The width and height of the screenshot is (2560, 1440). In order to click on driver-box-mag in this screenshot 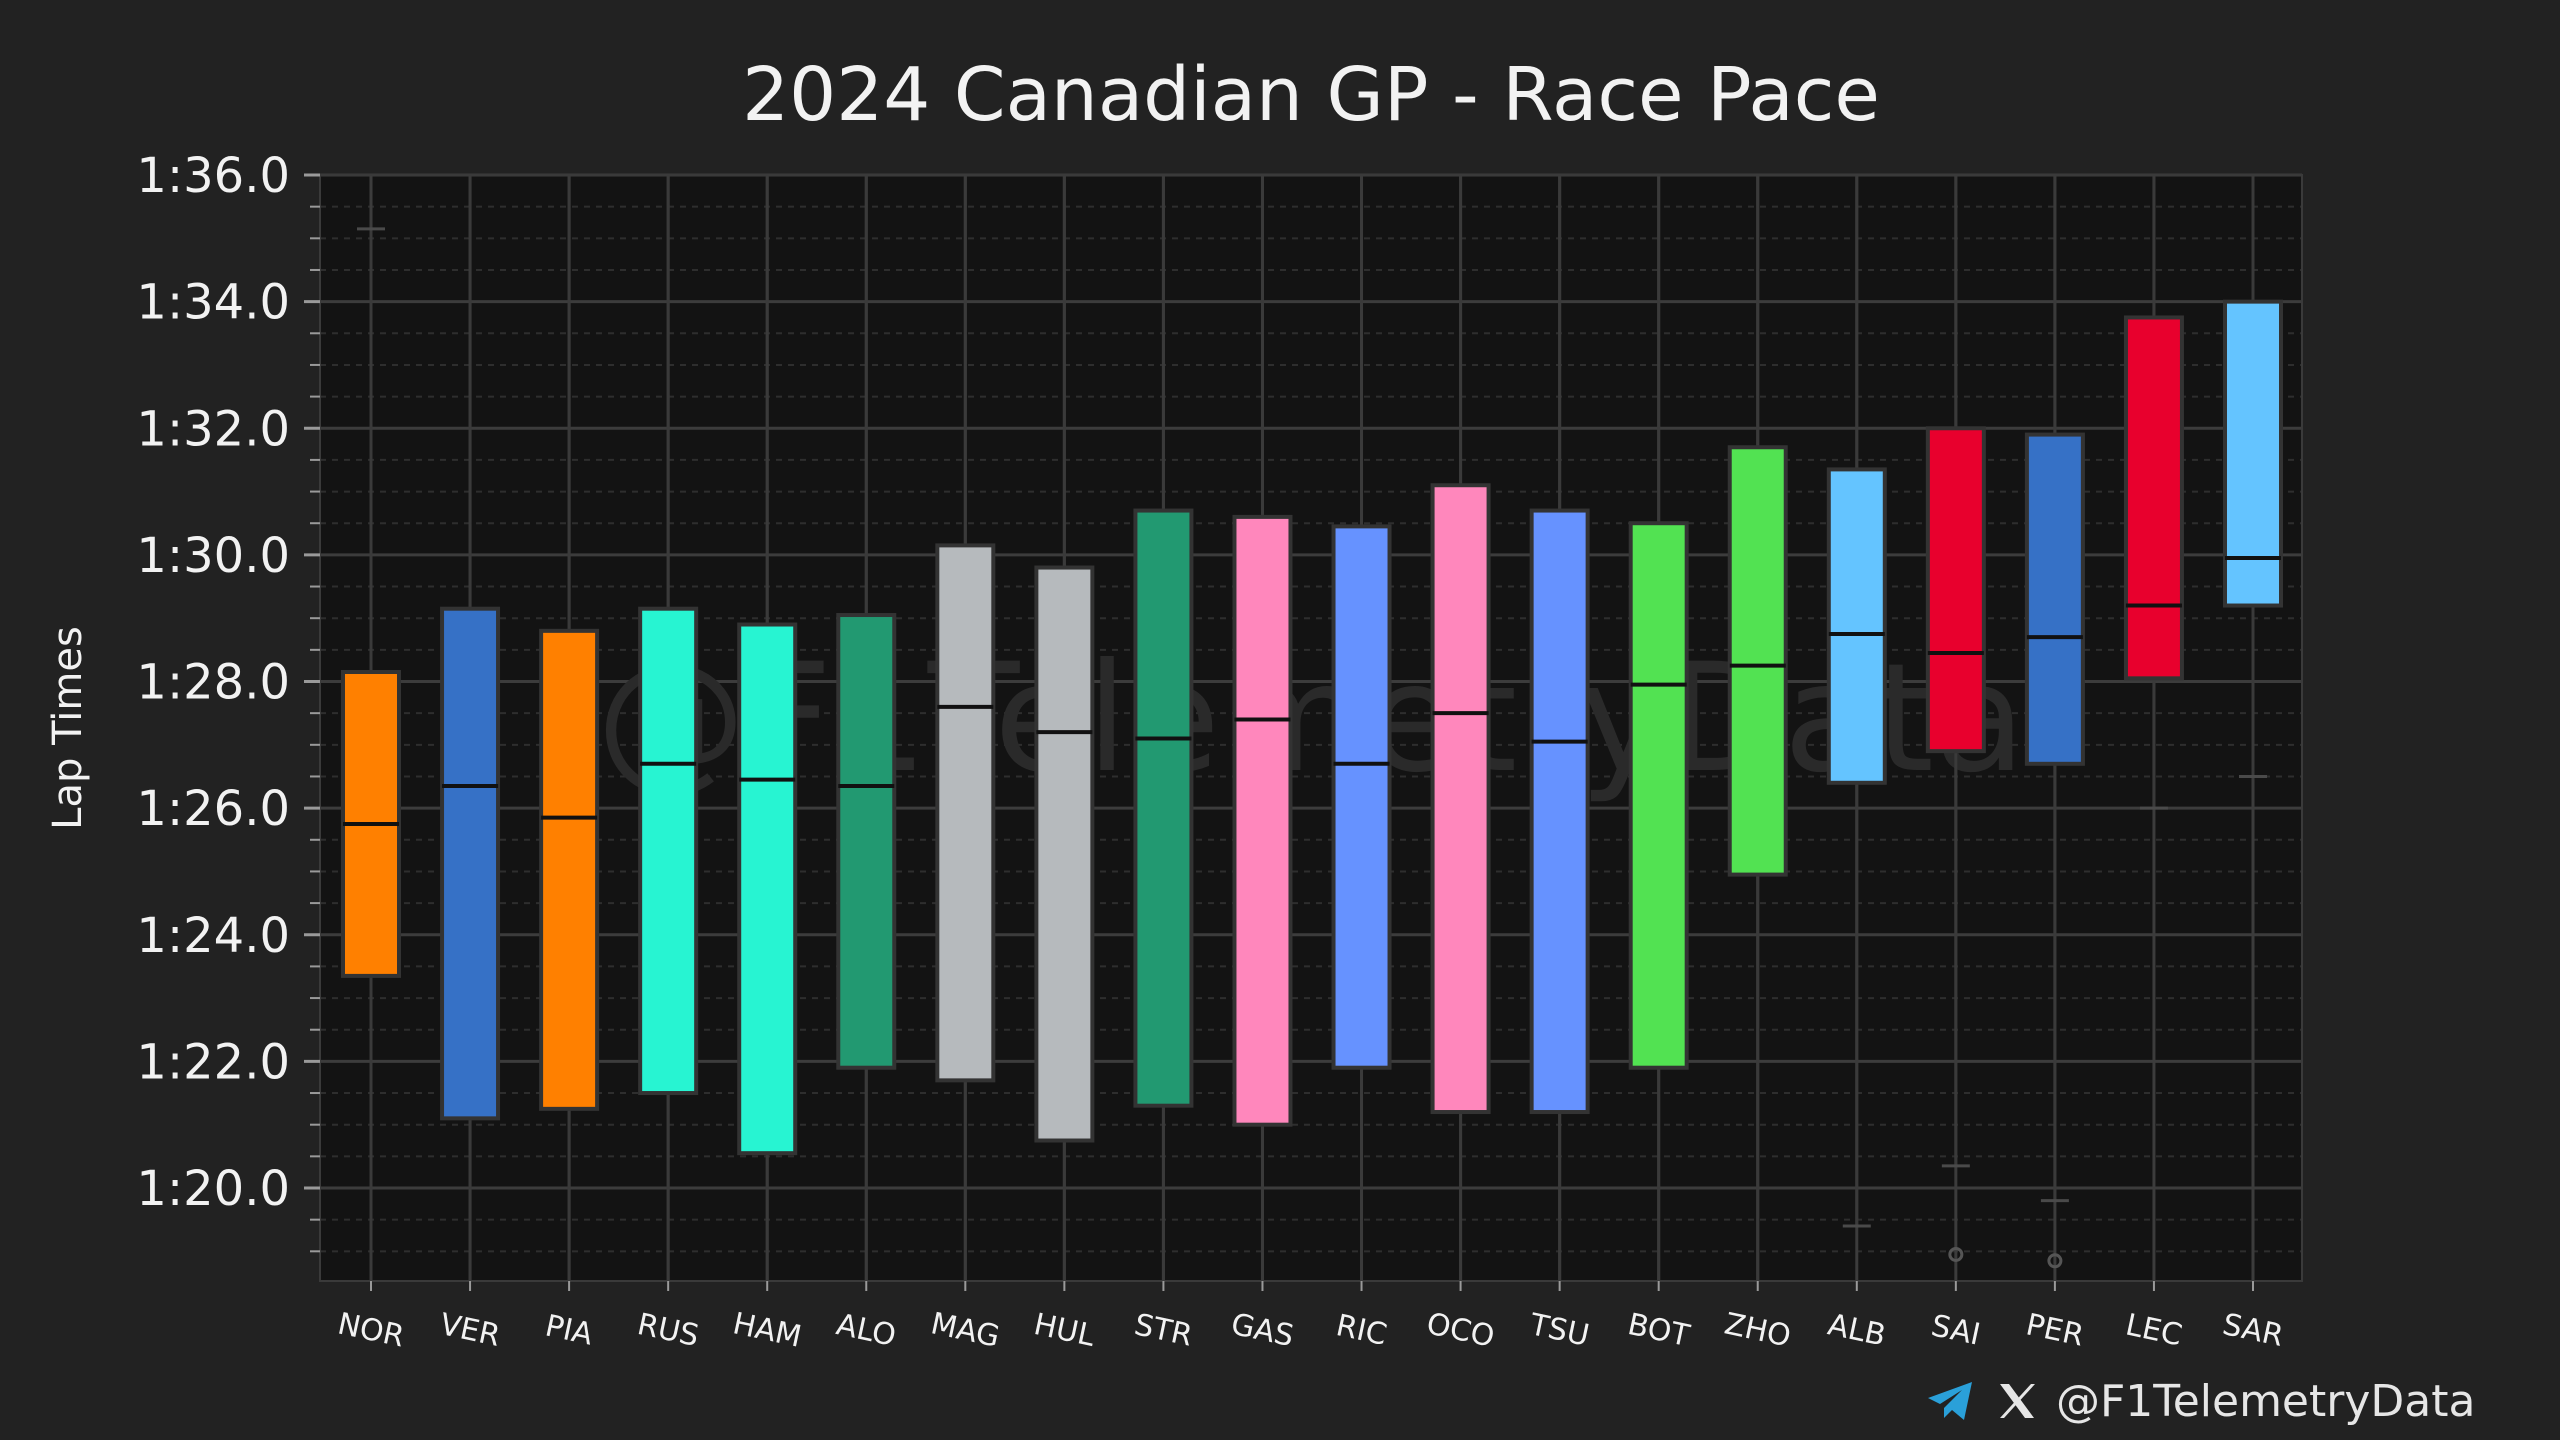, I will do `click(965, 728)`.